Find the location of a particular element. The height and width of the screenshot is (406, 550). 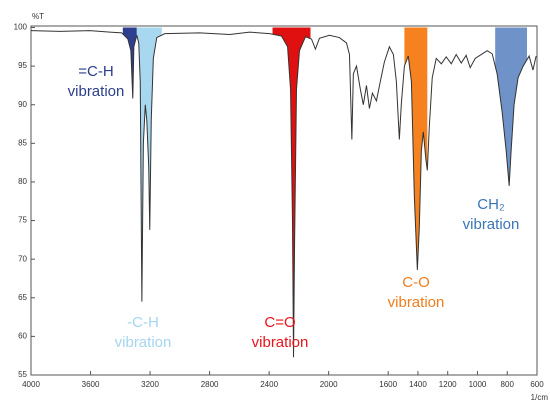

x-tick-label: 800 is located at coordinates (508, 384).